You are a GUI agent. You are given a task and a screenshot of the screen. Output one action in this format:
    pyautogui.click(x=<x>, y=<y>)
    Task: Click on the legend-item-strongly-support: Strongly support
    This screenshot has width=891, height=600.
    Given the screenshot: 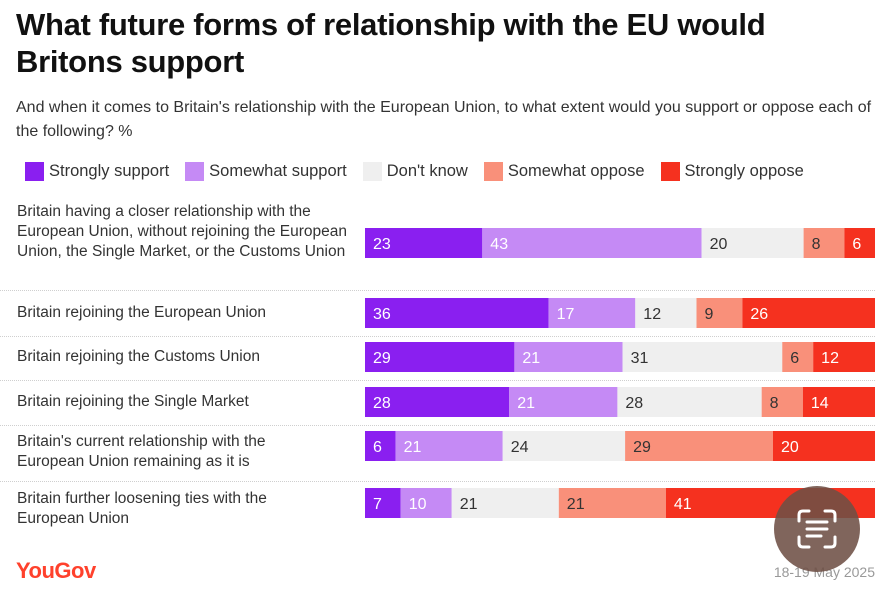 What is the action you would take?
    pyautogui.click(x=97, y=171)
    